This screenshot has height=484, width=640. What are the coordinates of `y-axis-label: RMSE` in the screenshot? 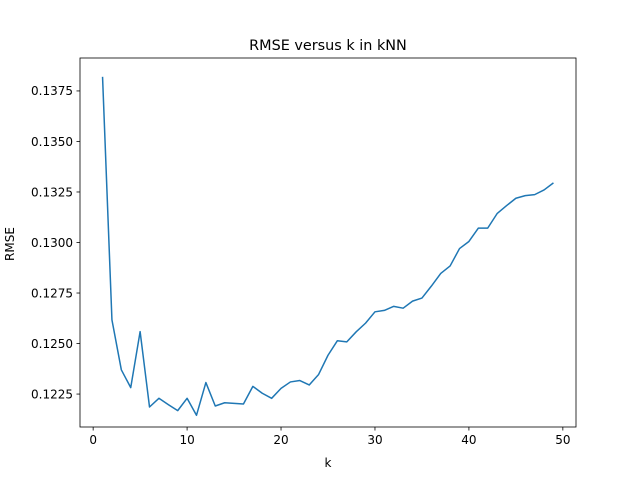 It's located at (10, 244).